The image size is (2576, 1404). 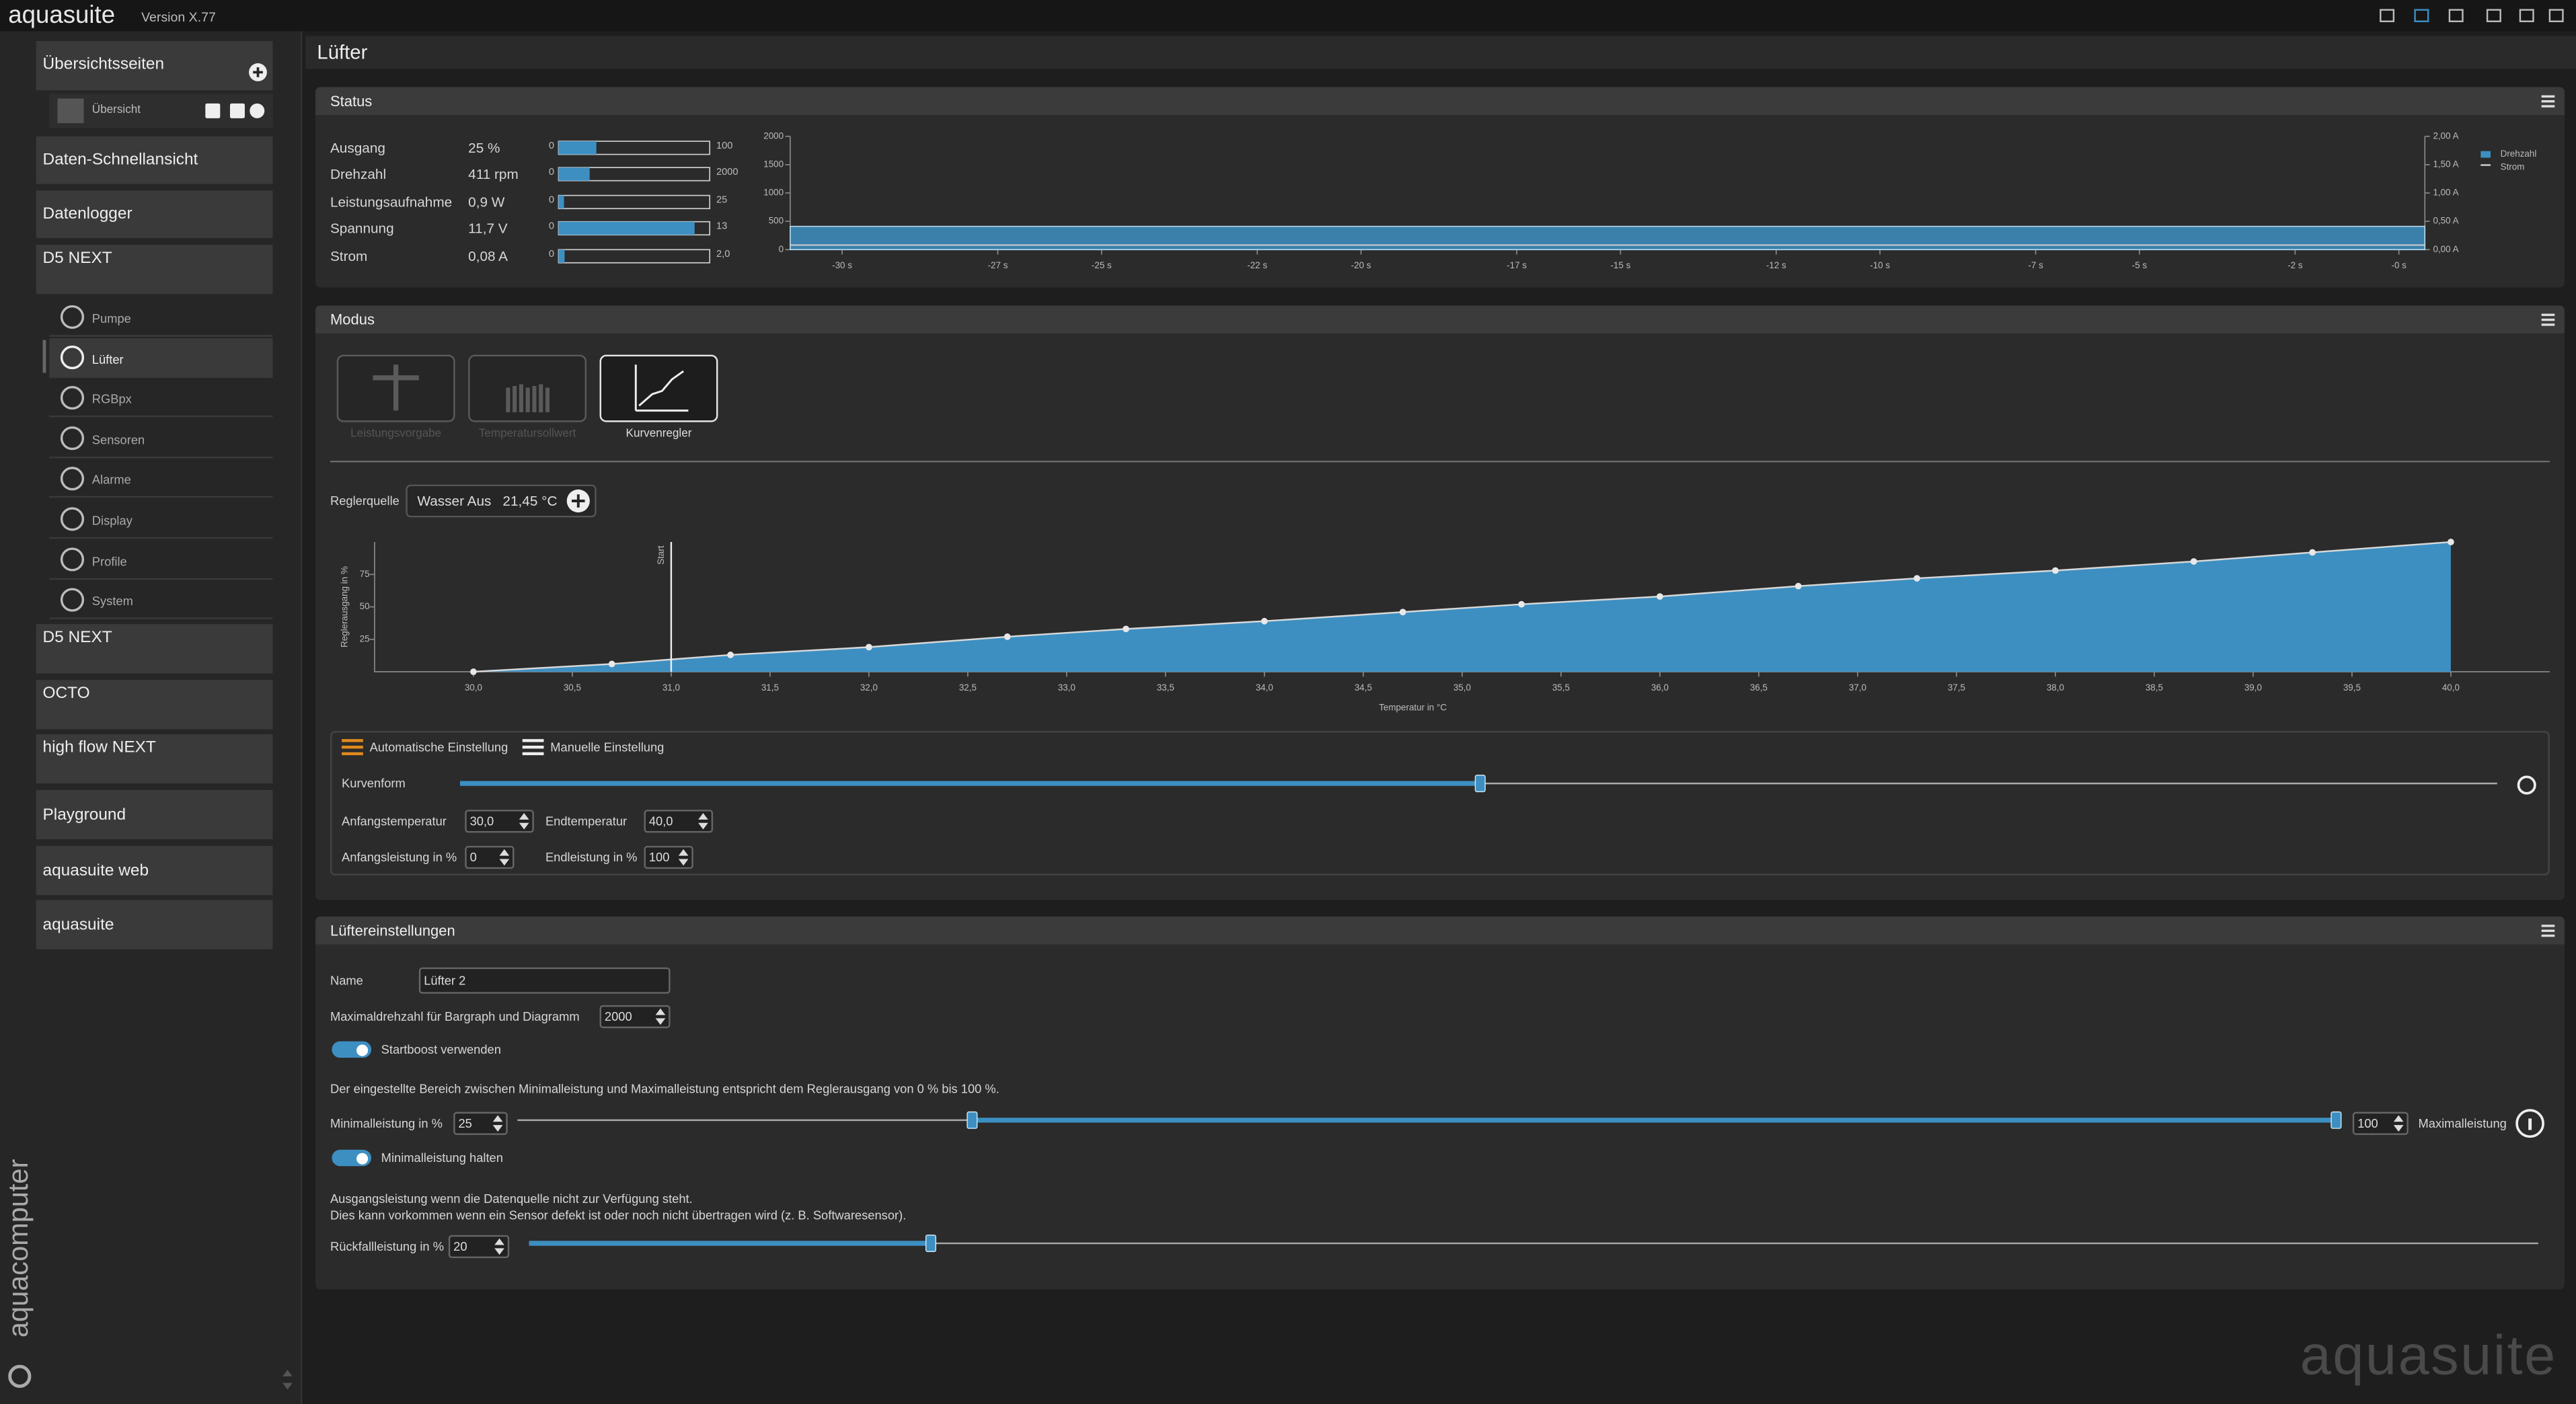 I want to click on manual-label: Manuelle Einstellung, so click(x=607, y=748).